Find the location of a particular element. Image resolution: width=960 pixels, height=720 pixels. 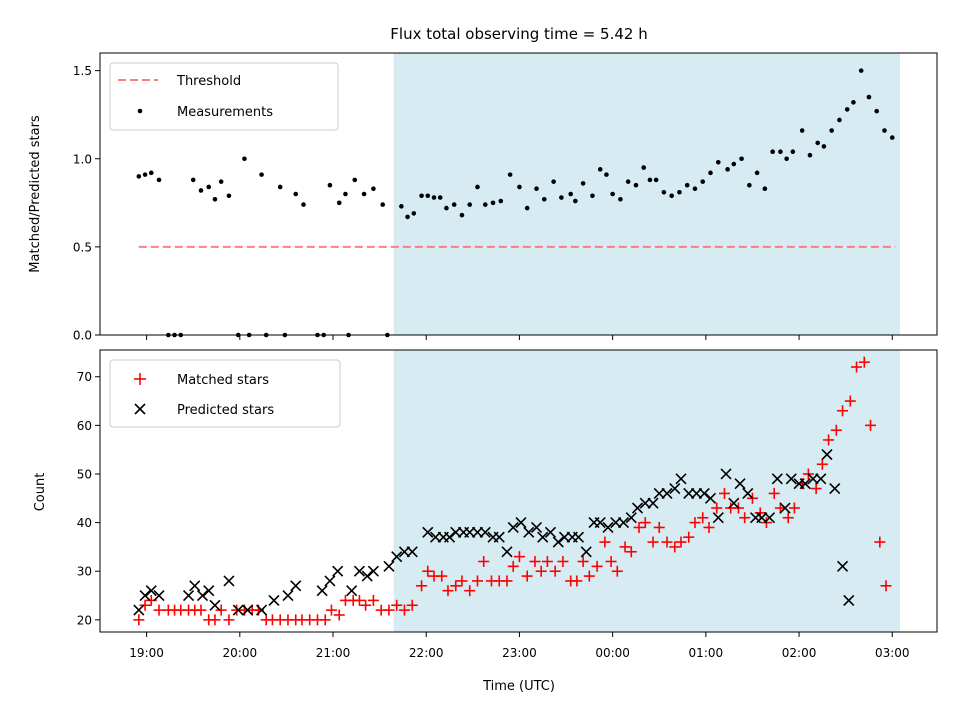

x-axis-label: Time (UTC) is located at coordinates (518, 686).